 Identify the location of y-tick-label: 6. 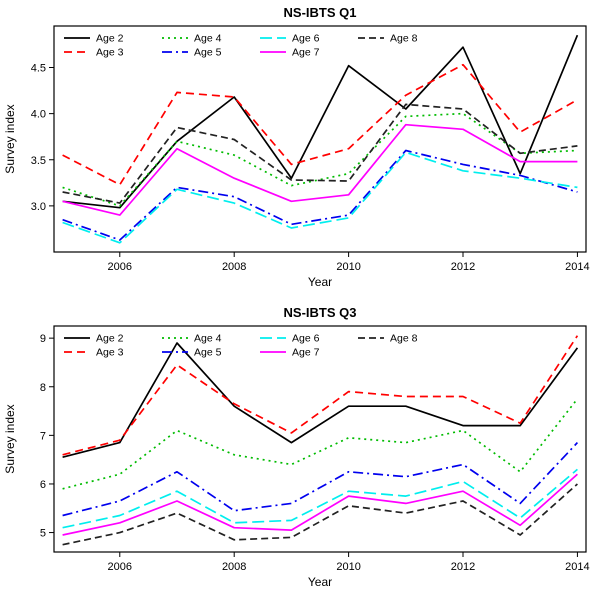
(43, 485).